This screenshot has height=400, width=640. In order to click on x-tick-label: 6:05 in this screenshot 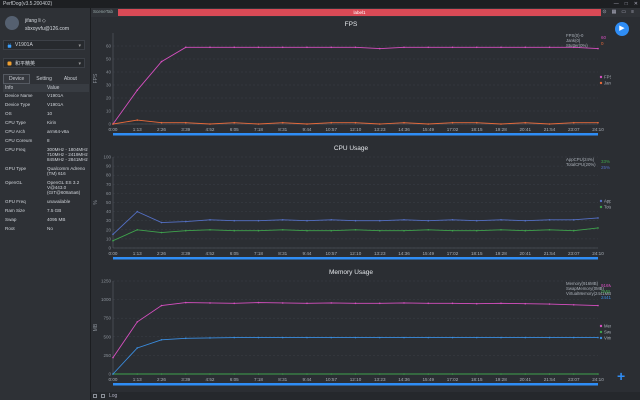, I will do `click(234, 379)`.